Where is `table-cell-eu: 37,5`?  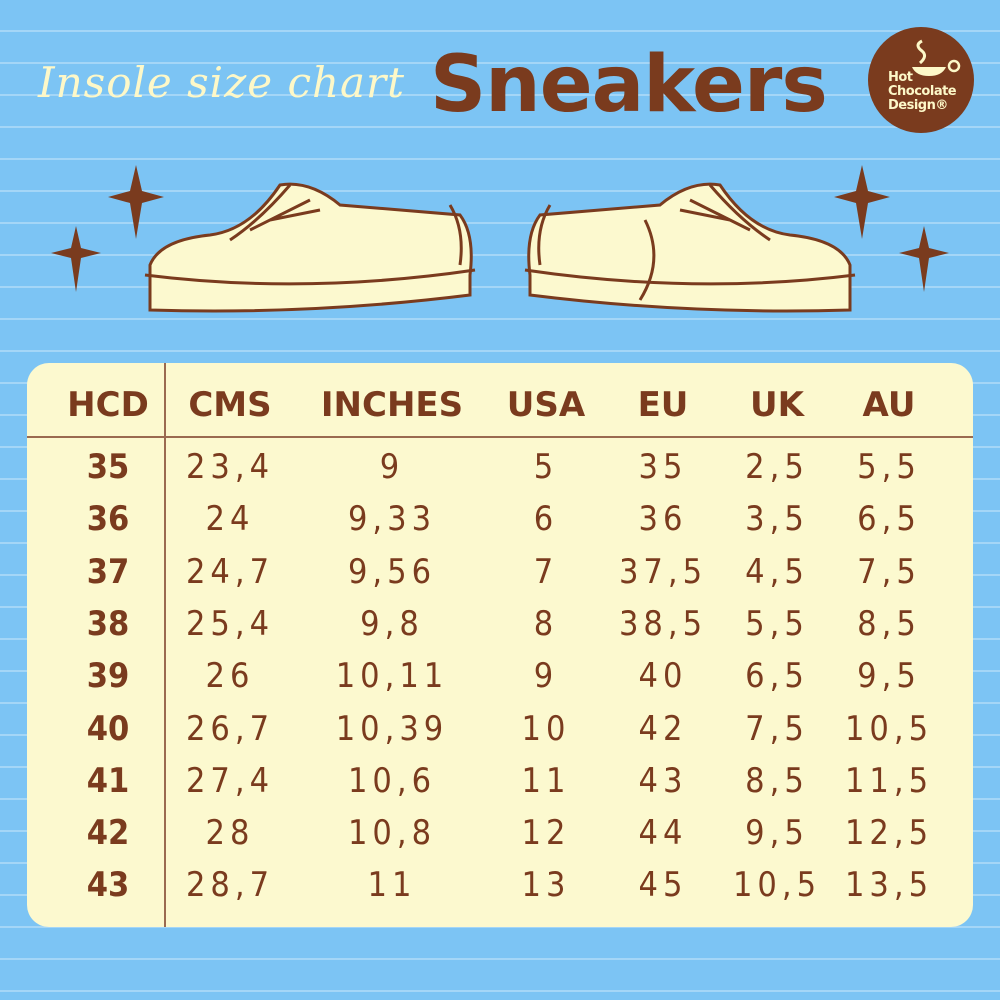 table-cell-eu: 37,5 is located at coordinates (663, 571).